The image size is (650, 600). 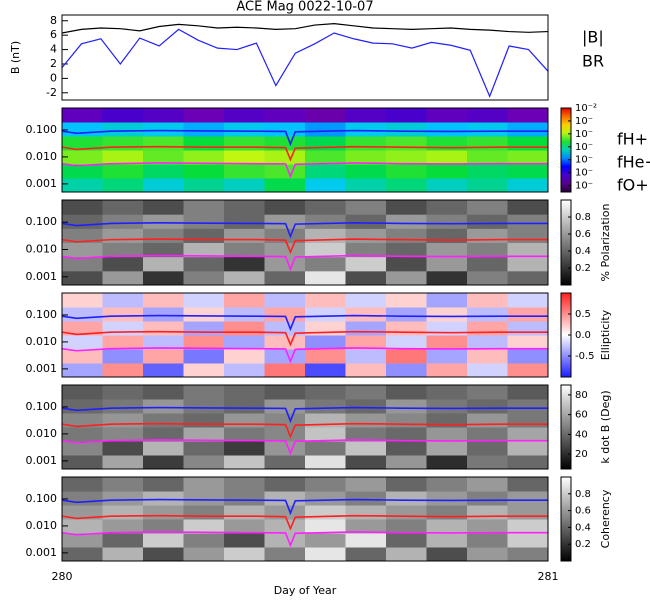 What do you see at coordinates (53, 63) in the screenshot?
I see `y-tick-label: 2` at bounding box center [53, 63].